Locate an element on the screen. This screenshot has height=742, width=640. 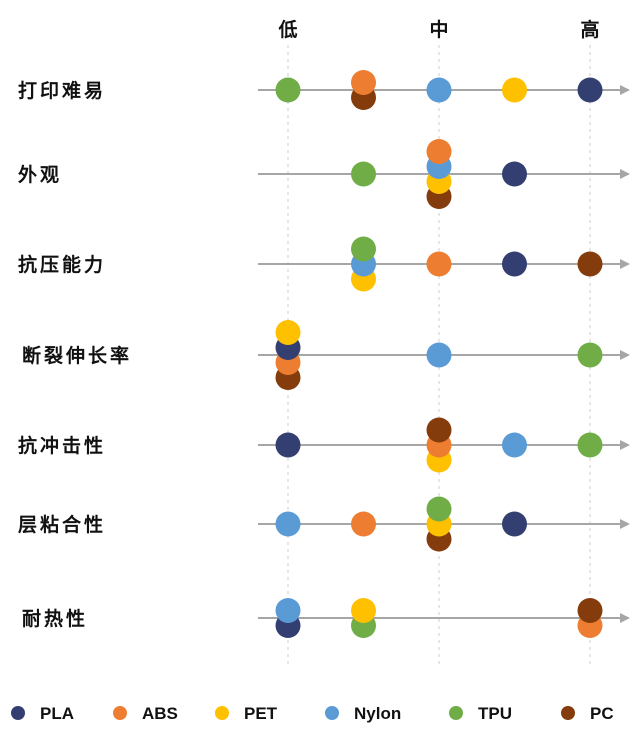
legend-marker-abs is located at coordinates (120, 713).